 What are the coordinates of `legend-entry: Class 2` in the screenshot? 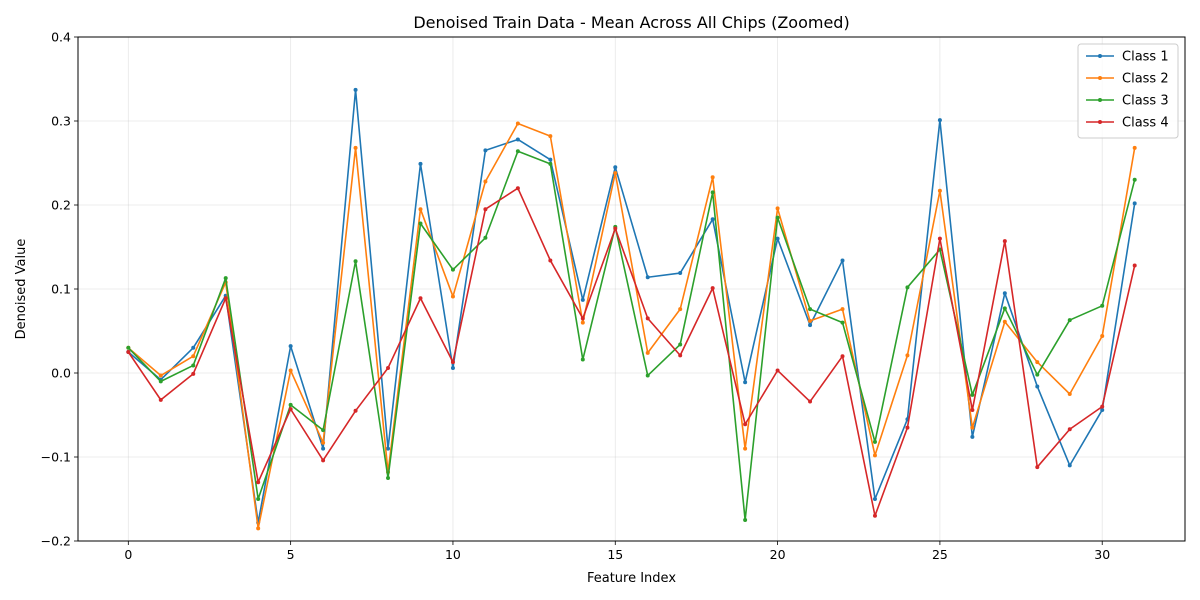 It's located at (1127, 79).